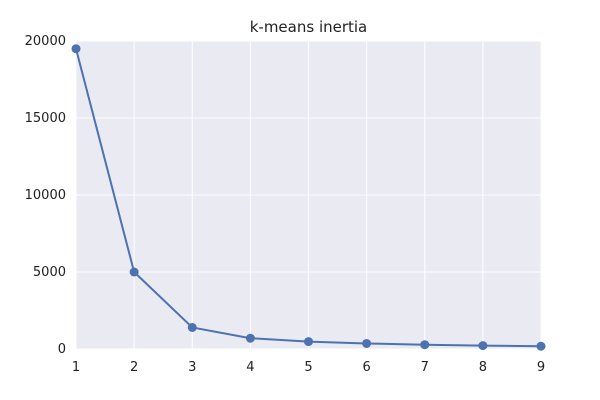 Image resolution: width=600 pixels, height=400 pixels. I want to click on y-tick-label: 15000, so click(45, 118).